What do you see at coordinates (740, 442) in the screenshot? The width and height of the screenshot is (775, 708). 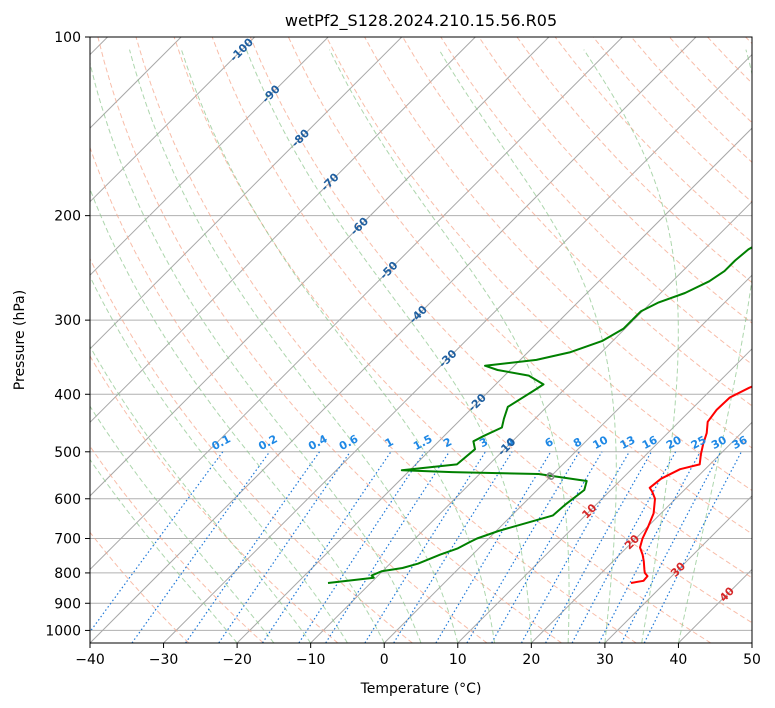 I see `mixing-ratio-label: 36` at bounding box center [740, 442].